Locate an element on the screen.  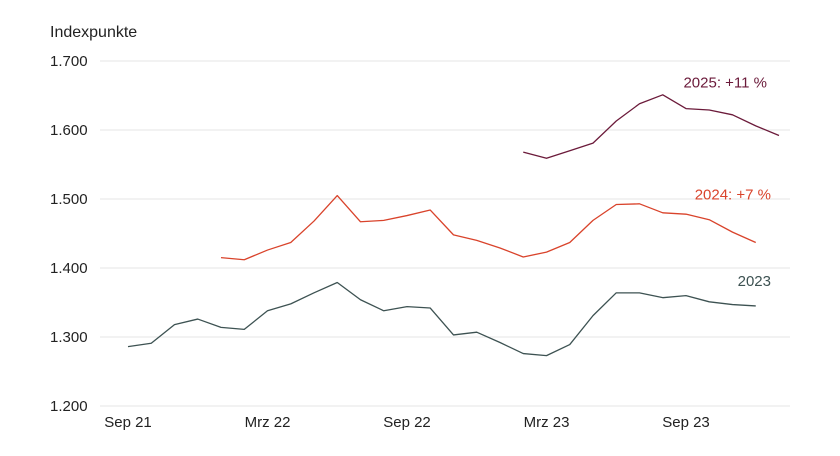
y-axis-label: Indexpunkte is located at coordinates (93, 32).